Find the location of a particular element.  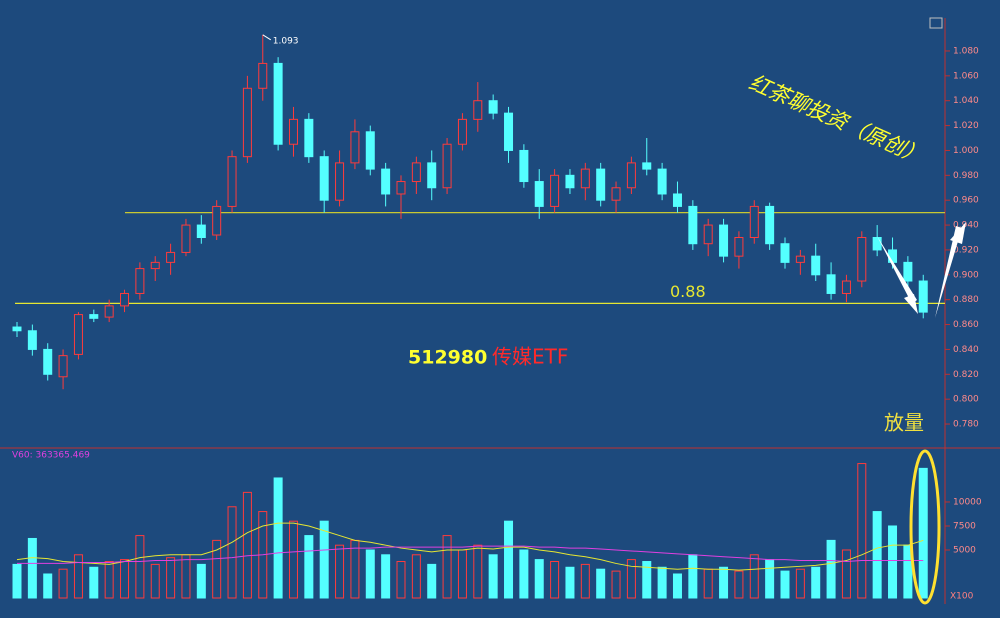

y-tick-label: 0.980 is located at coordinates (966, 176).